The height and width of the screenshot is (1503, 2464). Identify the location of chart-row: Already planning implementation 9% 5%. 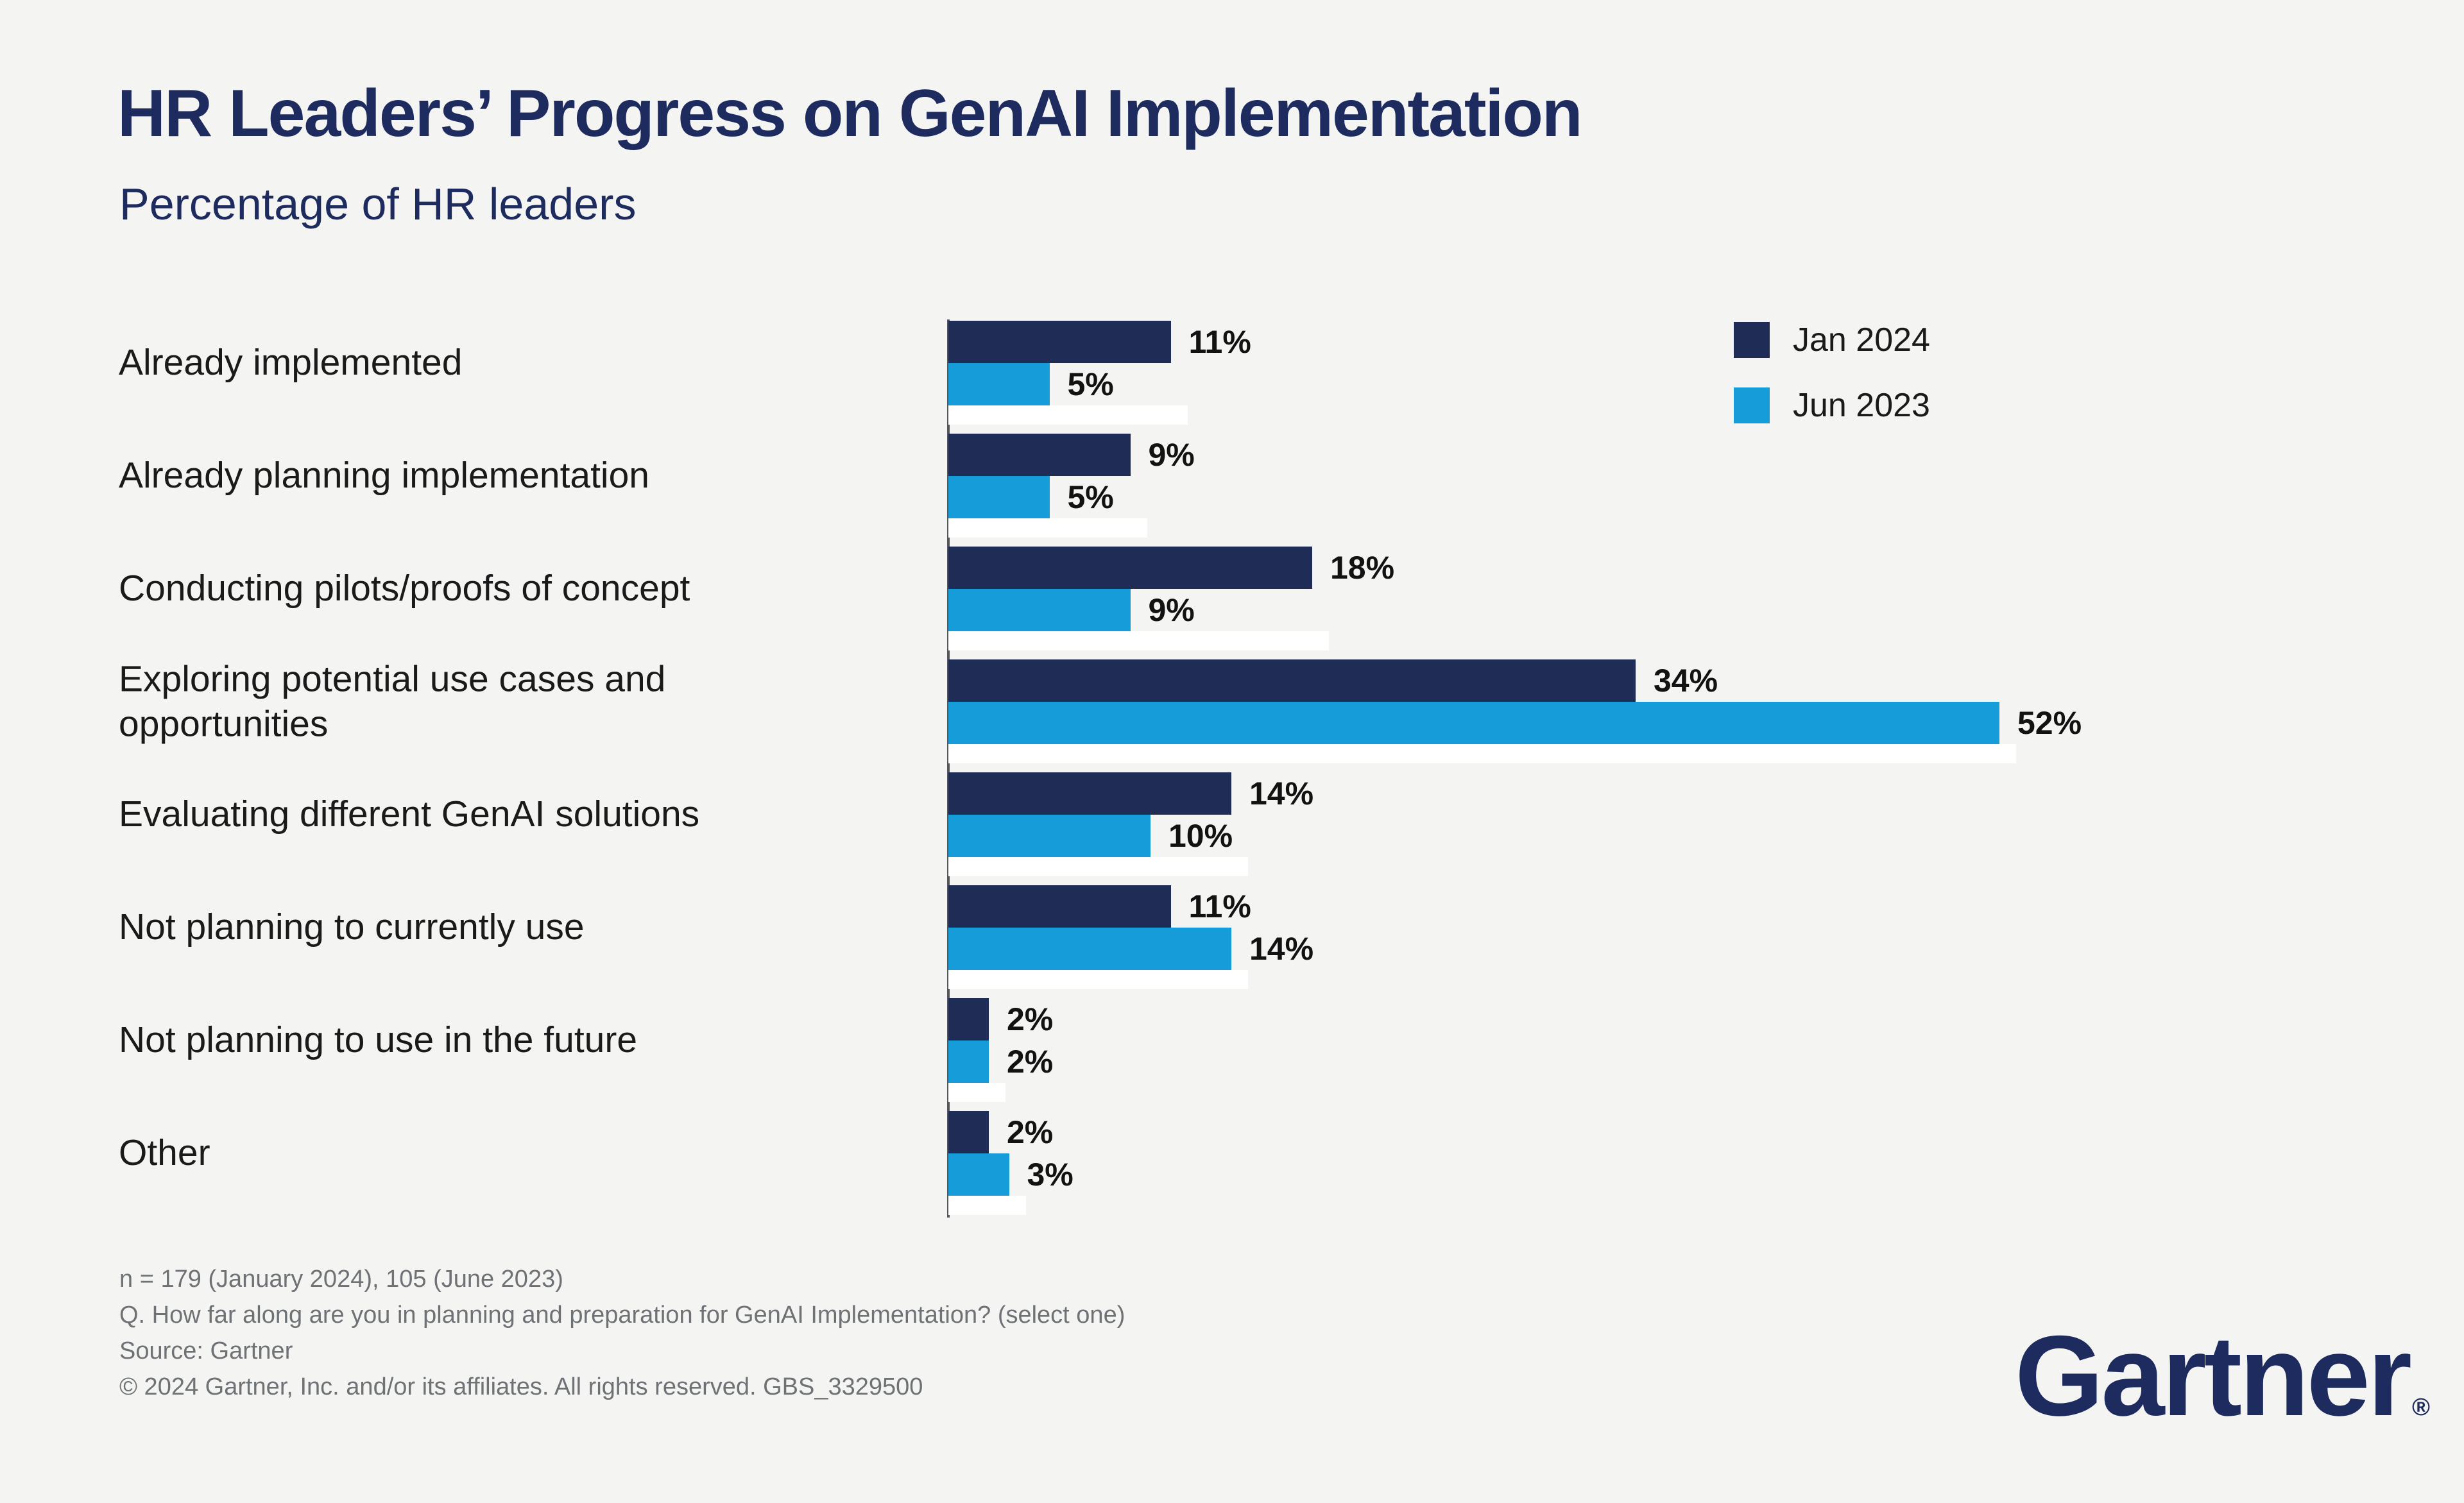
(1232, 486).